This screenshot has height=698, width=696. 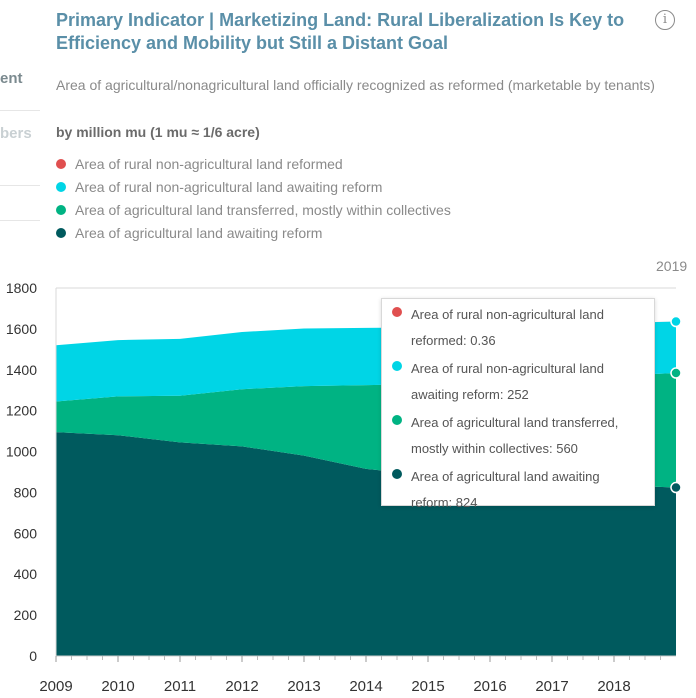 I want to click on y-tick-label: 800, so click(x=26, y=492).